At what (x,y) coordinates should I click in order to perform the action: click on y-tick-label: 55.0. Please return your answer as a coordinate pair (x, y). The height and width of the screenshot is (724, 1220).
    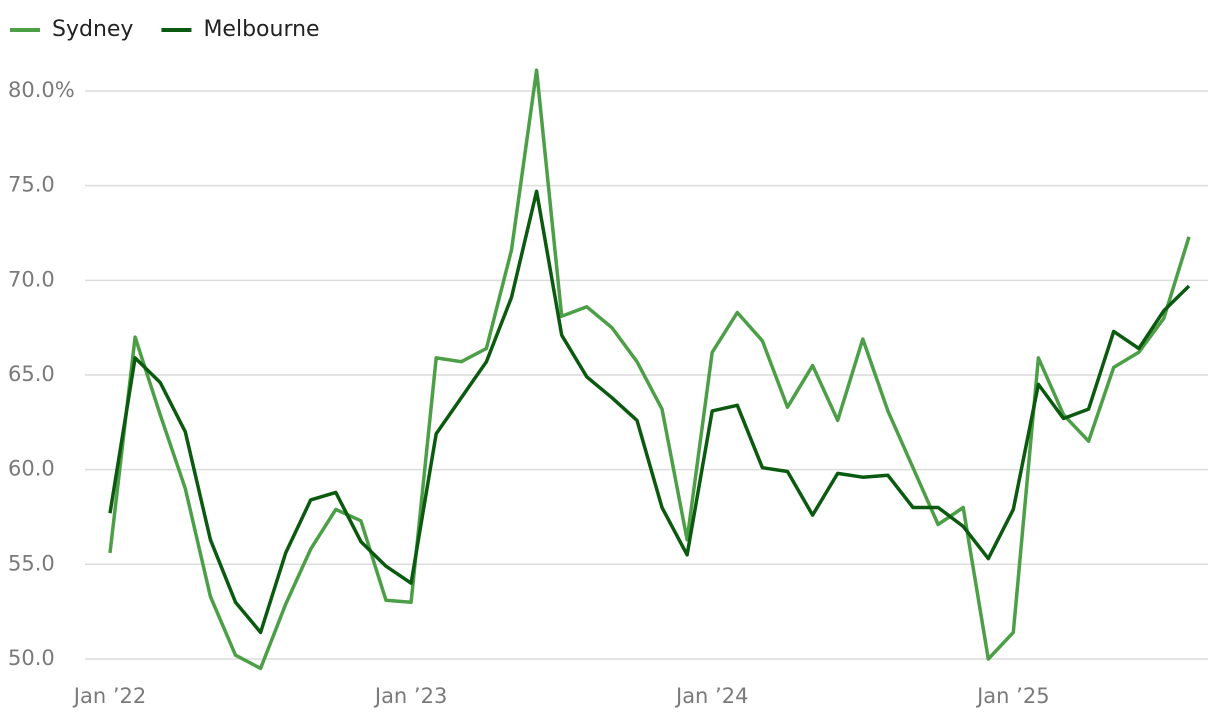
    Looking at the image, I should click on (31, 563).